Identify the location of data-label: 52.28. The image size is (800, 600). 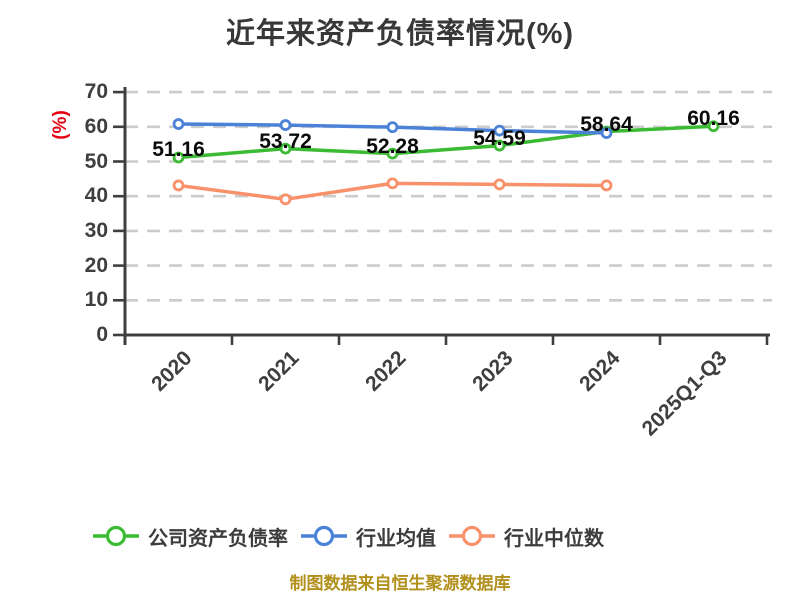
(392, 146).